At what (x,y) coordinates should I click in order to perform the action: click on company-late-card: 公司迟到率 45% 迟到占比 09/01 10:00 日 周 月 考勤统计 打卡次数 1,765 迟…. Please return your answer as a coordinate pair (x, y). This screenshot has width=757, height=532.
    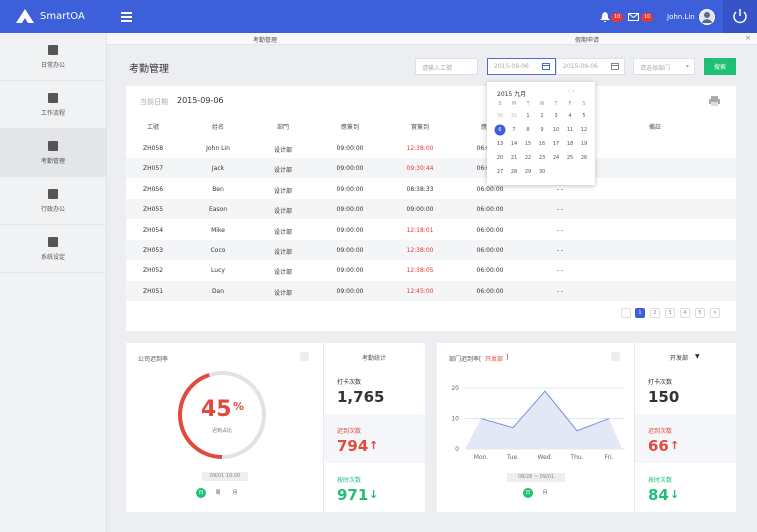
    Looking at the image, I should click on (275, 427).